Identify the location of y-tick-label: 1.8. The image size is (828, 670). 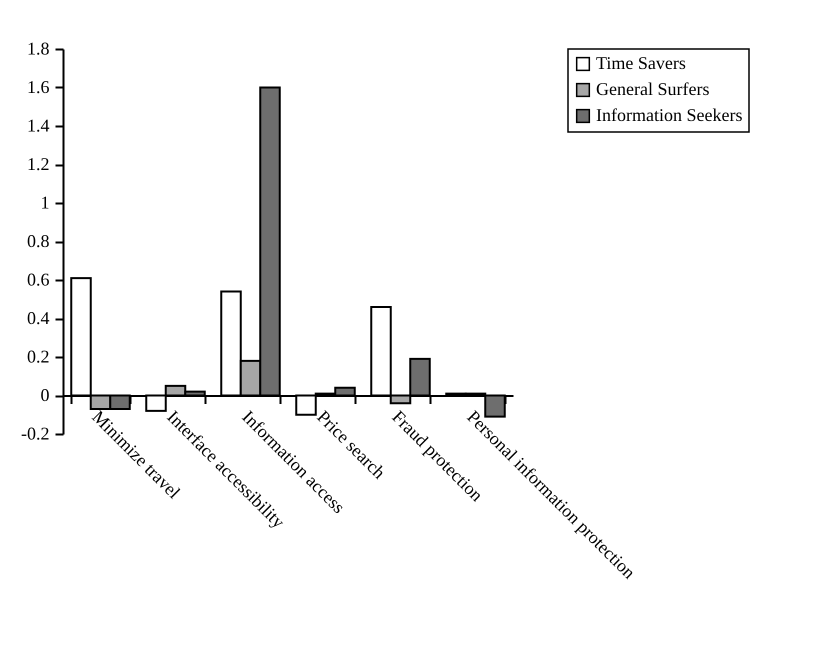
(38, 48).